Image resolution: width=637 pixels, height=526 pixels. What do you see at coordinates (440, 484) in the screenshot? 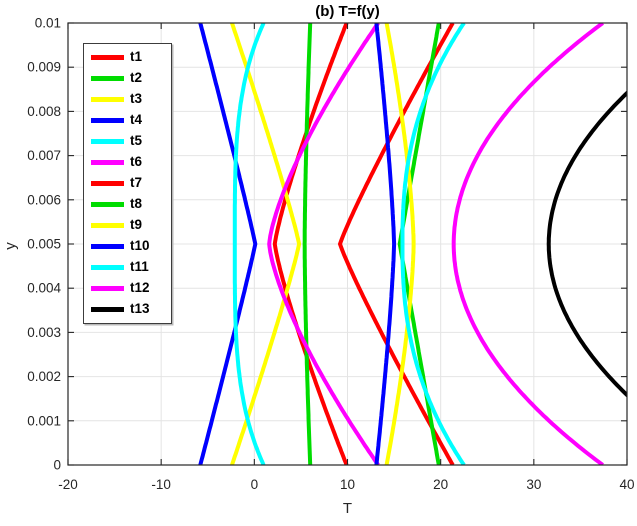
I see `x-tick-label: 20` at bounding box center [440, 484].